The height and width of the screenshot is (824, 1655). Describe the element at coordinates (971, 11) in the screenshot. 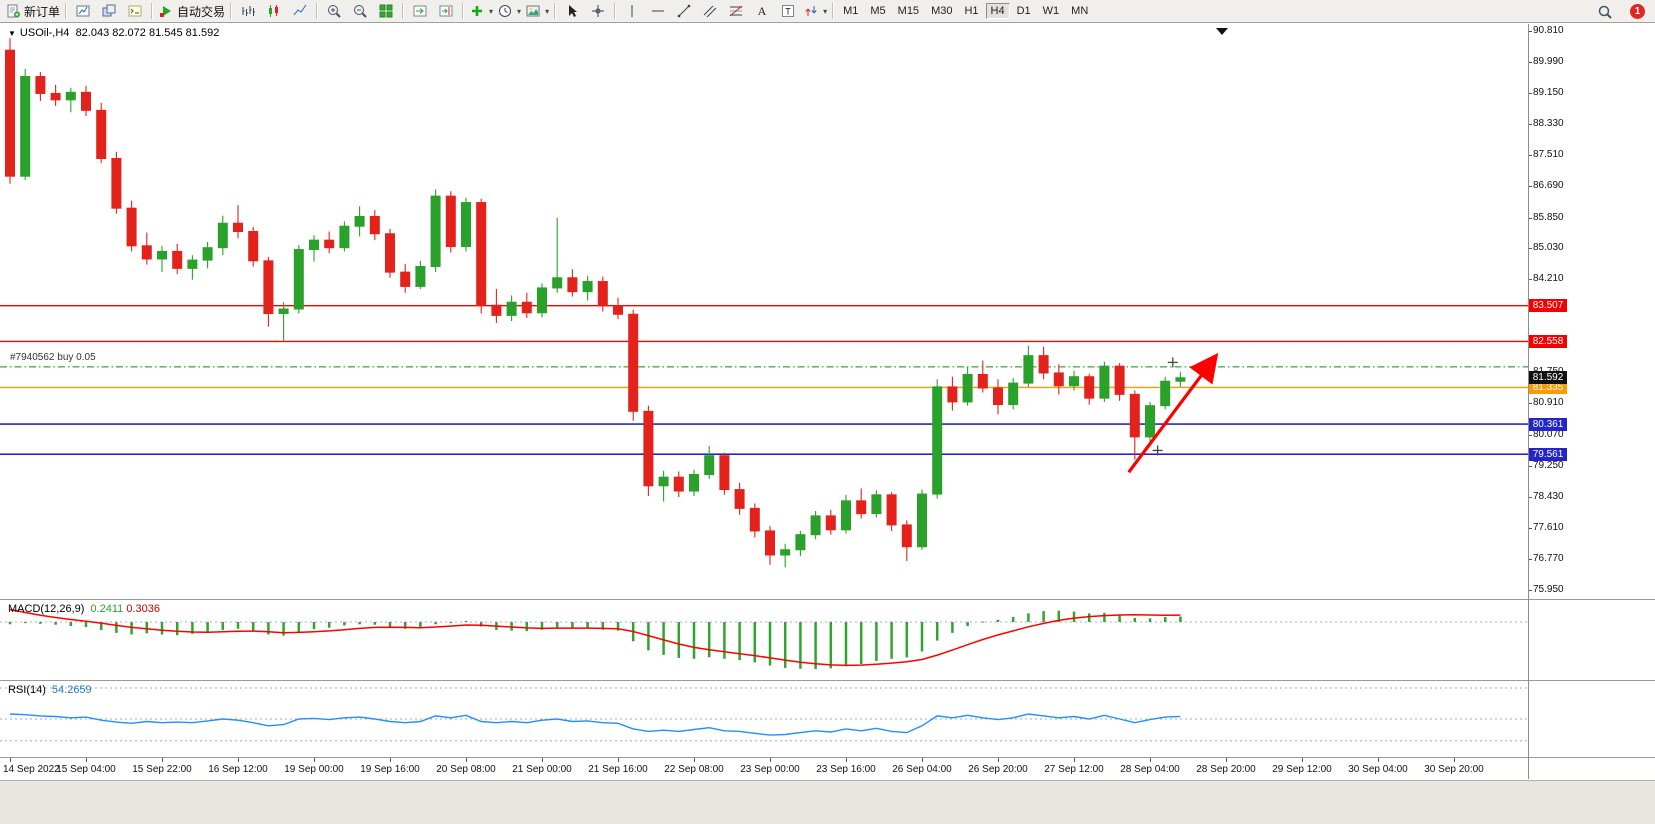

I see `timeframe-button-h1: H1` at that location.